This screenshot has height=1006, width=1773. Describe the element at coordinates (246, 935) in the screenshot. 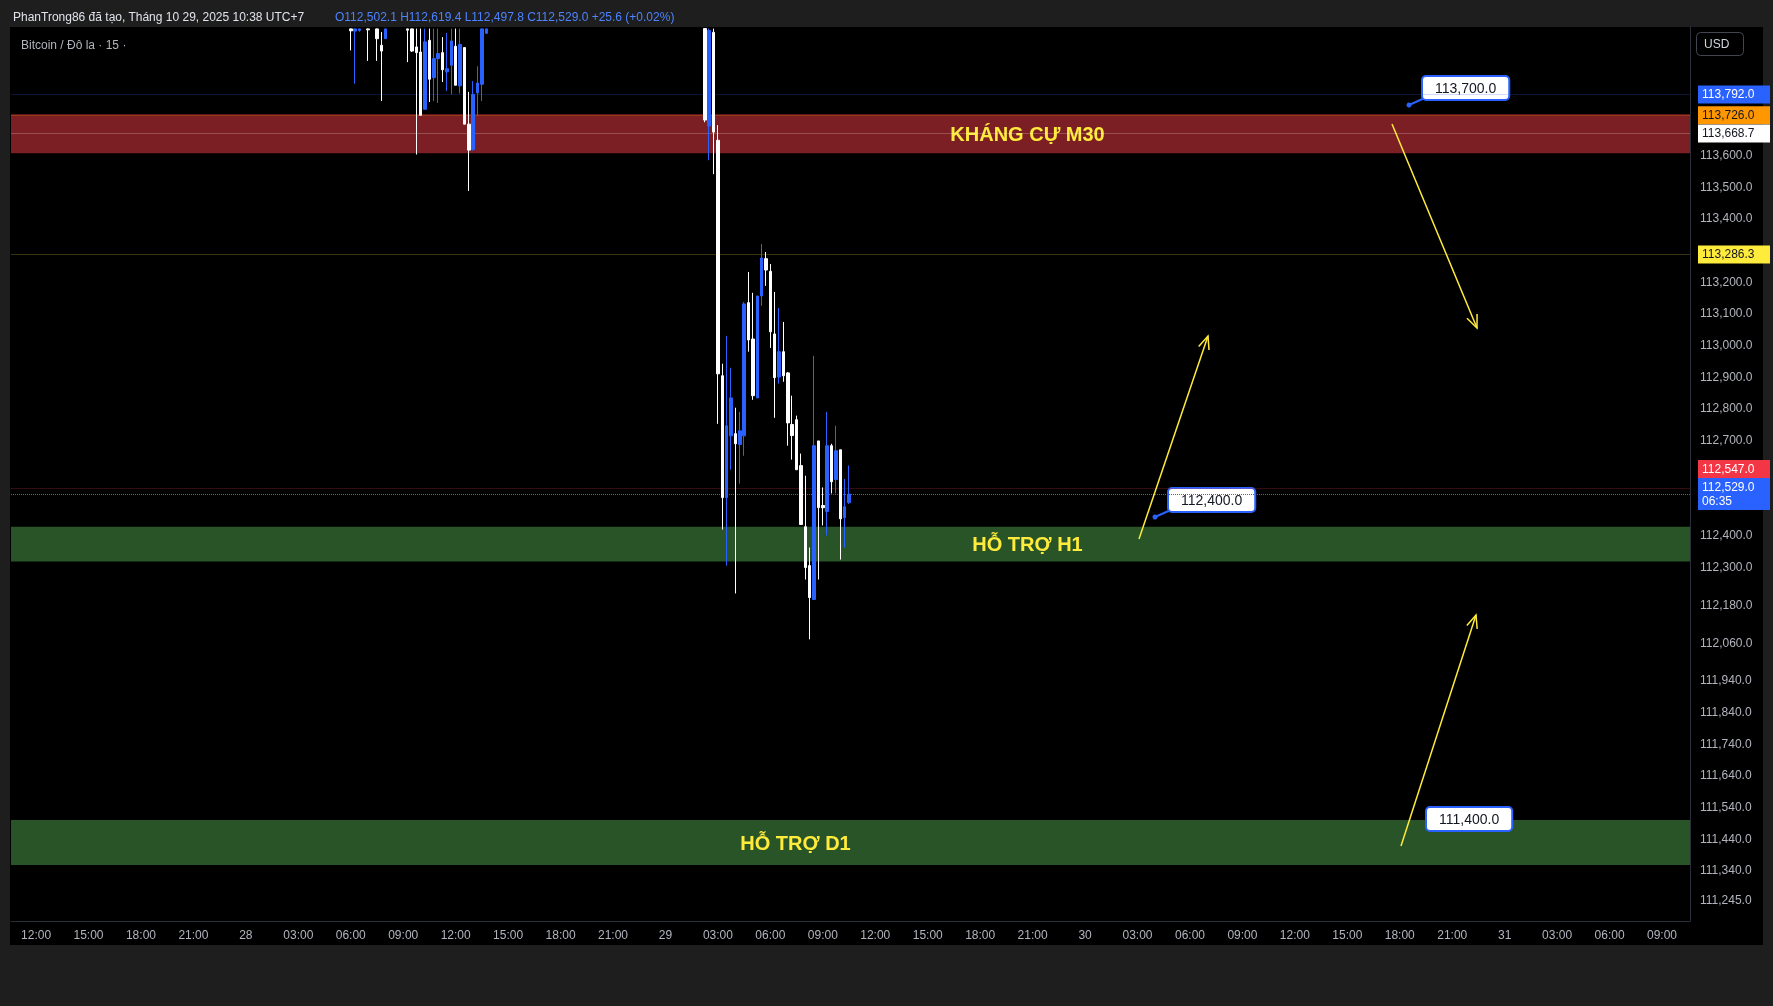

I see `x-tick-label: 28` at that location.